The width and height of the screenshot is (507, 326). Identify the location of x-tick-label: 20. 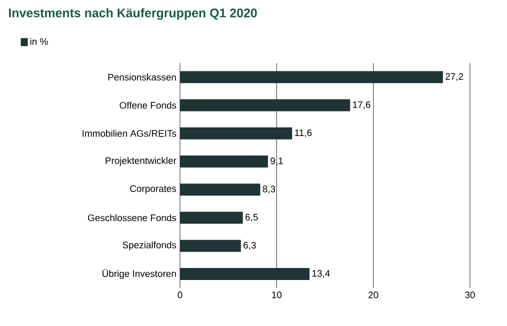
(373, 295).